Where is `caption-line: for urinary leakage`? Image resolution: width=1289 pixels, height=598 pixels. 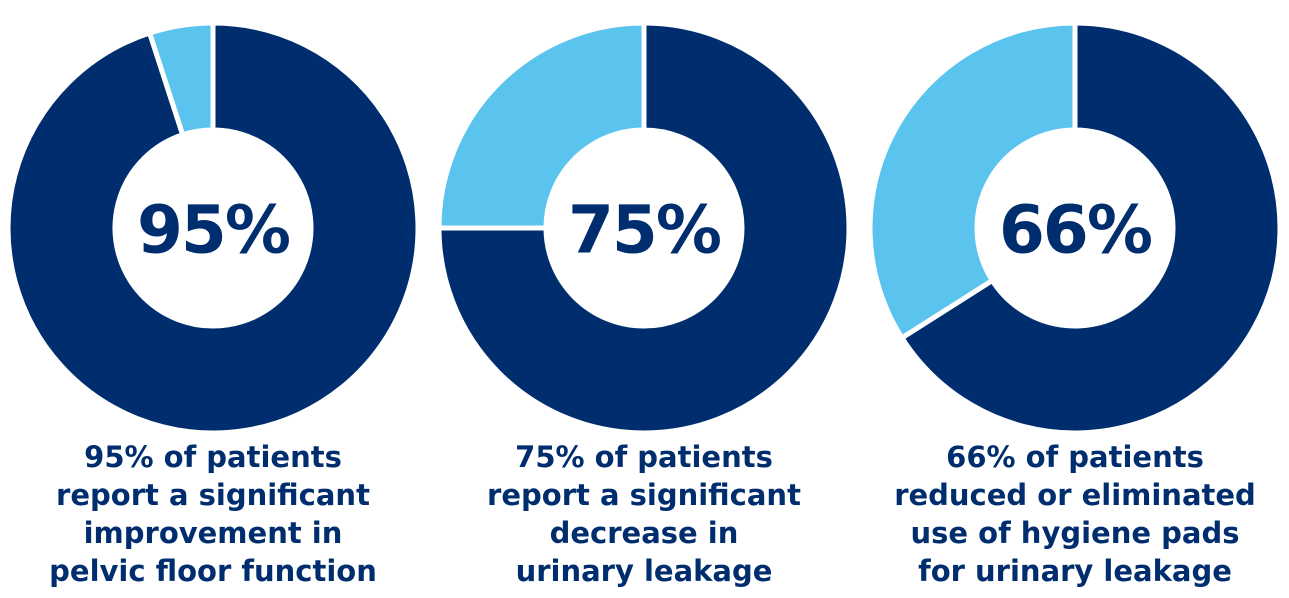 caption-line: for urinary leakage is located at coordinates (1075, 571).